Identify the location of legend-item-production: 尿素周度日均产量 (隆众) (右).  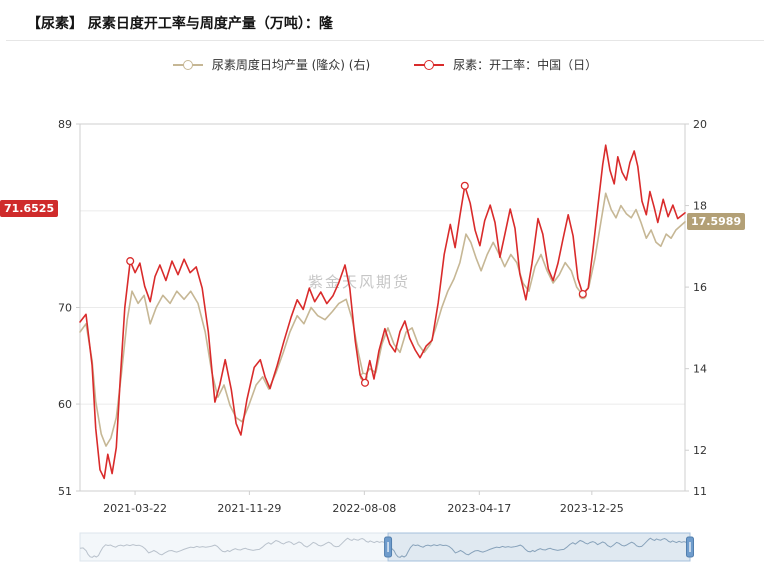
(271, 64).